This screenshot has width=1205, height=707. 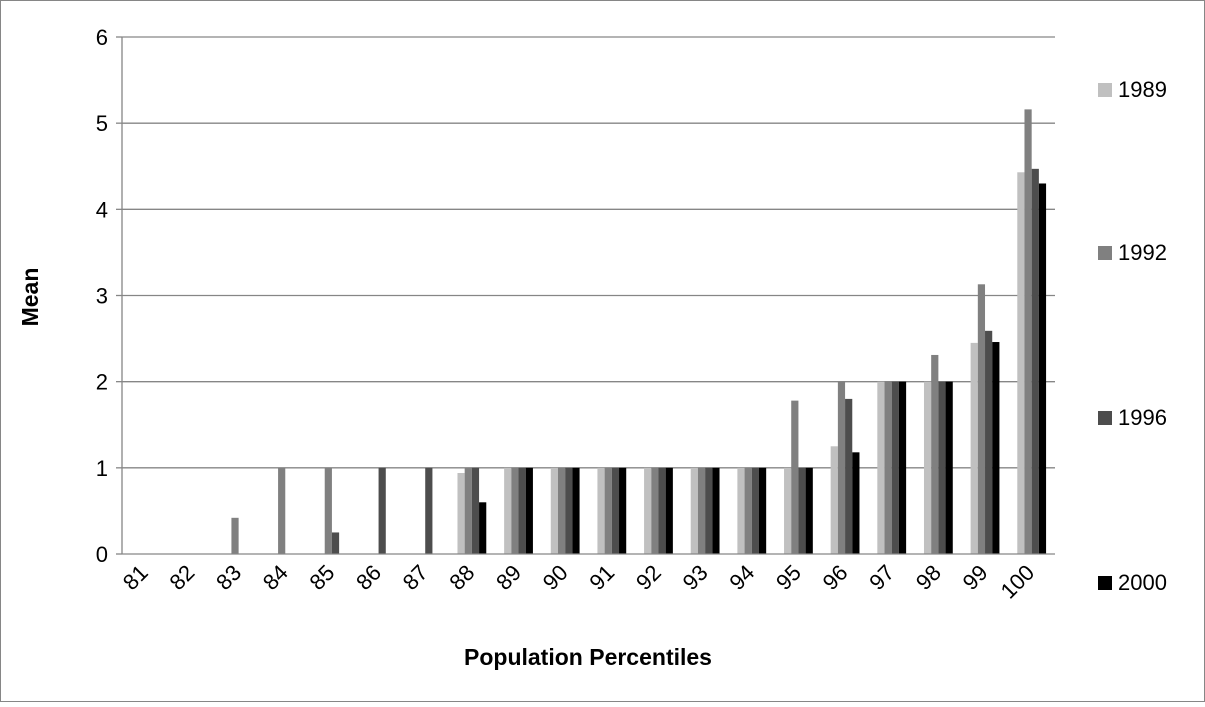 I want to click on y-tick-label: 5, so click(x=102, y=123).